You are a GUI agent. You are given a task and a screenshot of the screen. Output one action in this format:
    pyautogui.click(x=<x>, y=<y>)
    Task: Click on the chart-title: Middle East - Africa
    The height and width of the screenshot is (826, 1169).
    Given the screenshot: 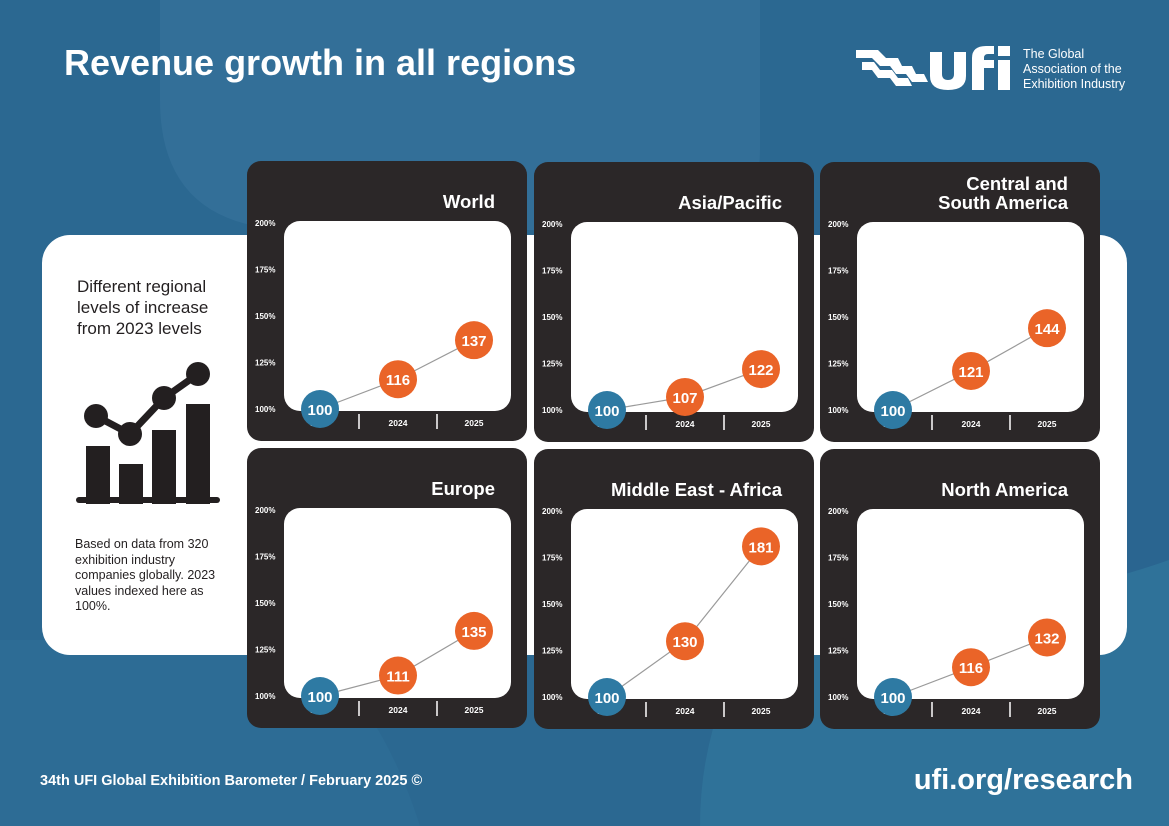 What is the action you would take?
    pyautogui.click(x=662, y=489)
    